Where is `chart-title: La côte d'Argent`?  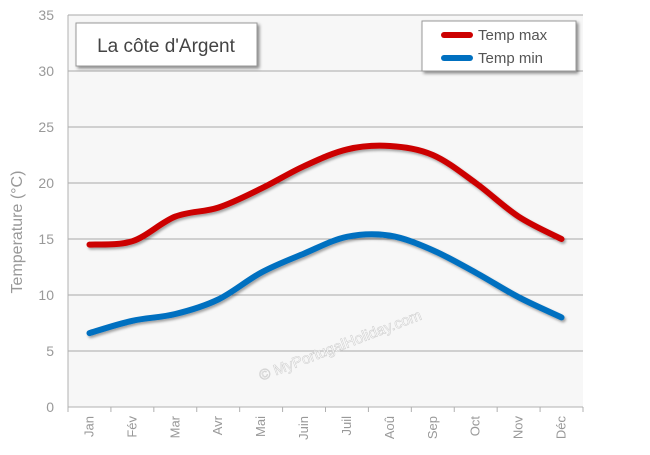
chart-title: La côte d'Argent is located at coordinates (166, 46).